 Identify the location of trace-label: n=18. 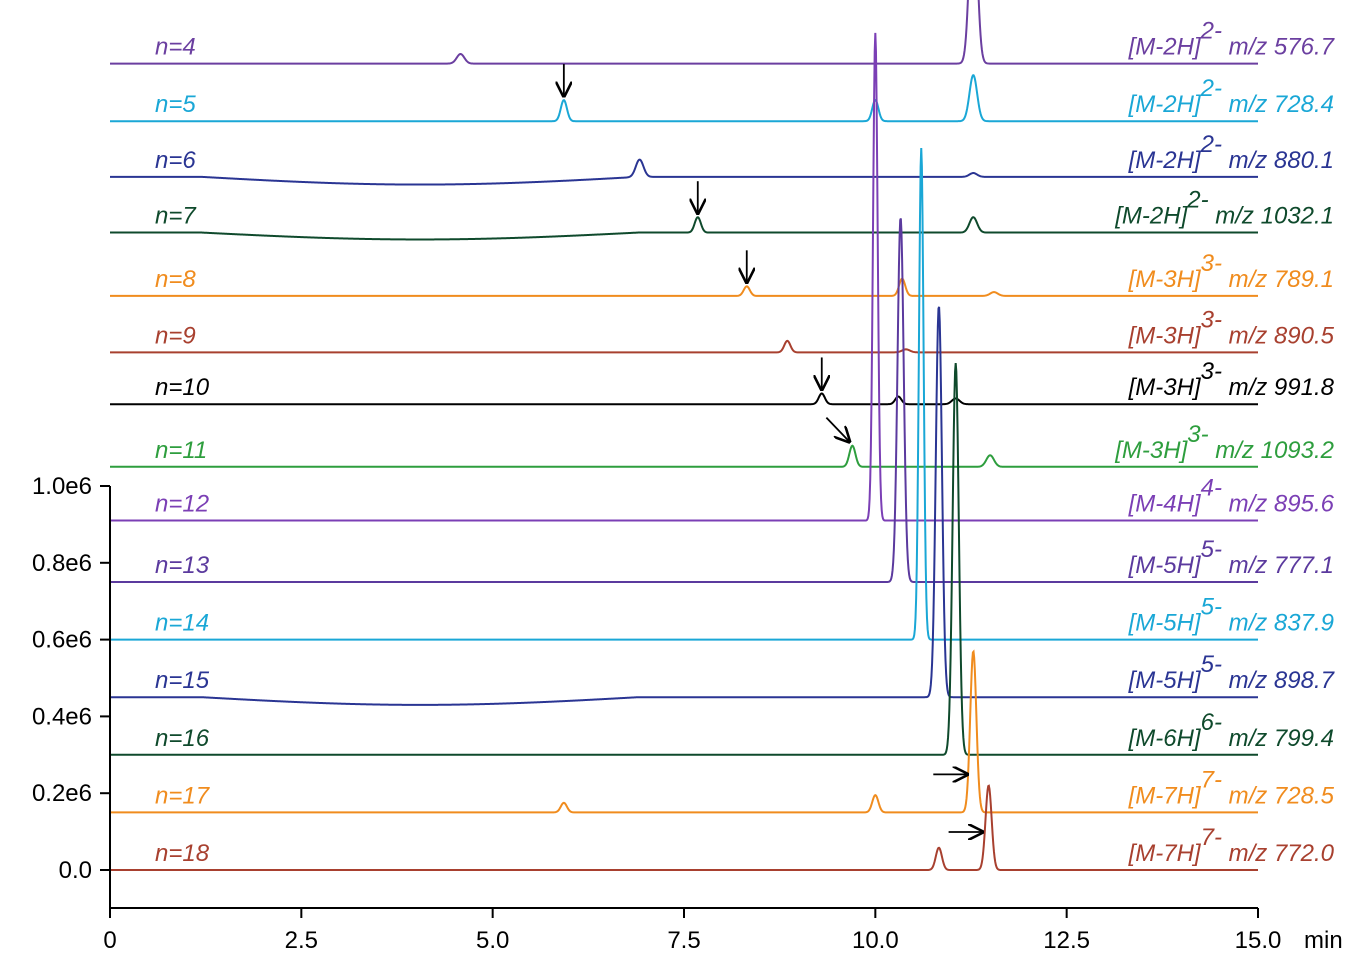
(182, 853).